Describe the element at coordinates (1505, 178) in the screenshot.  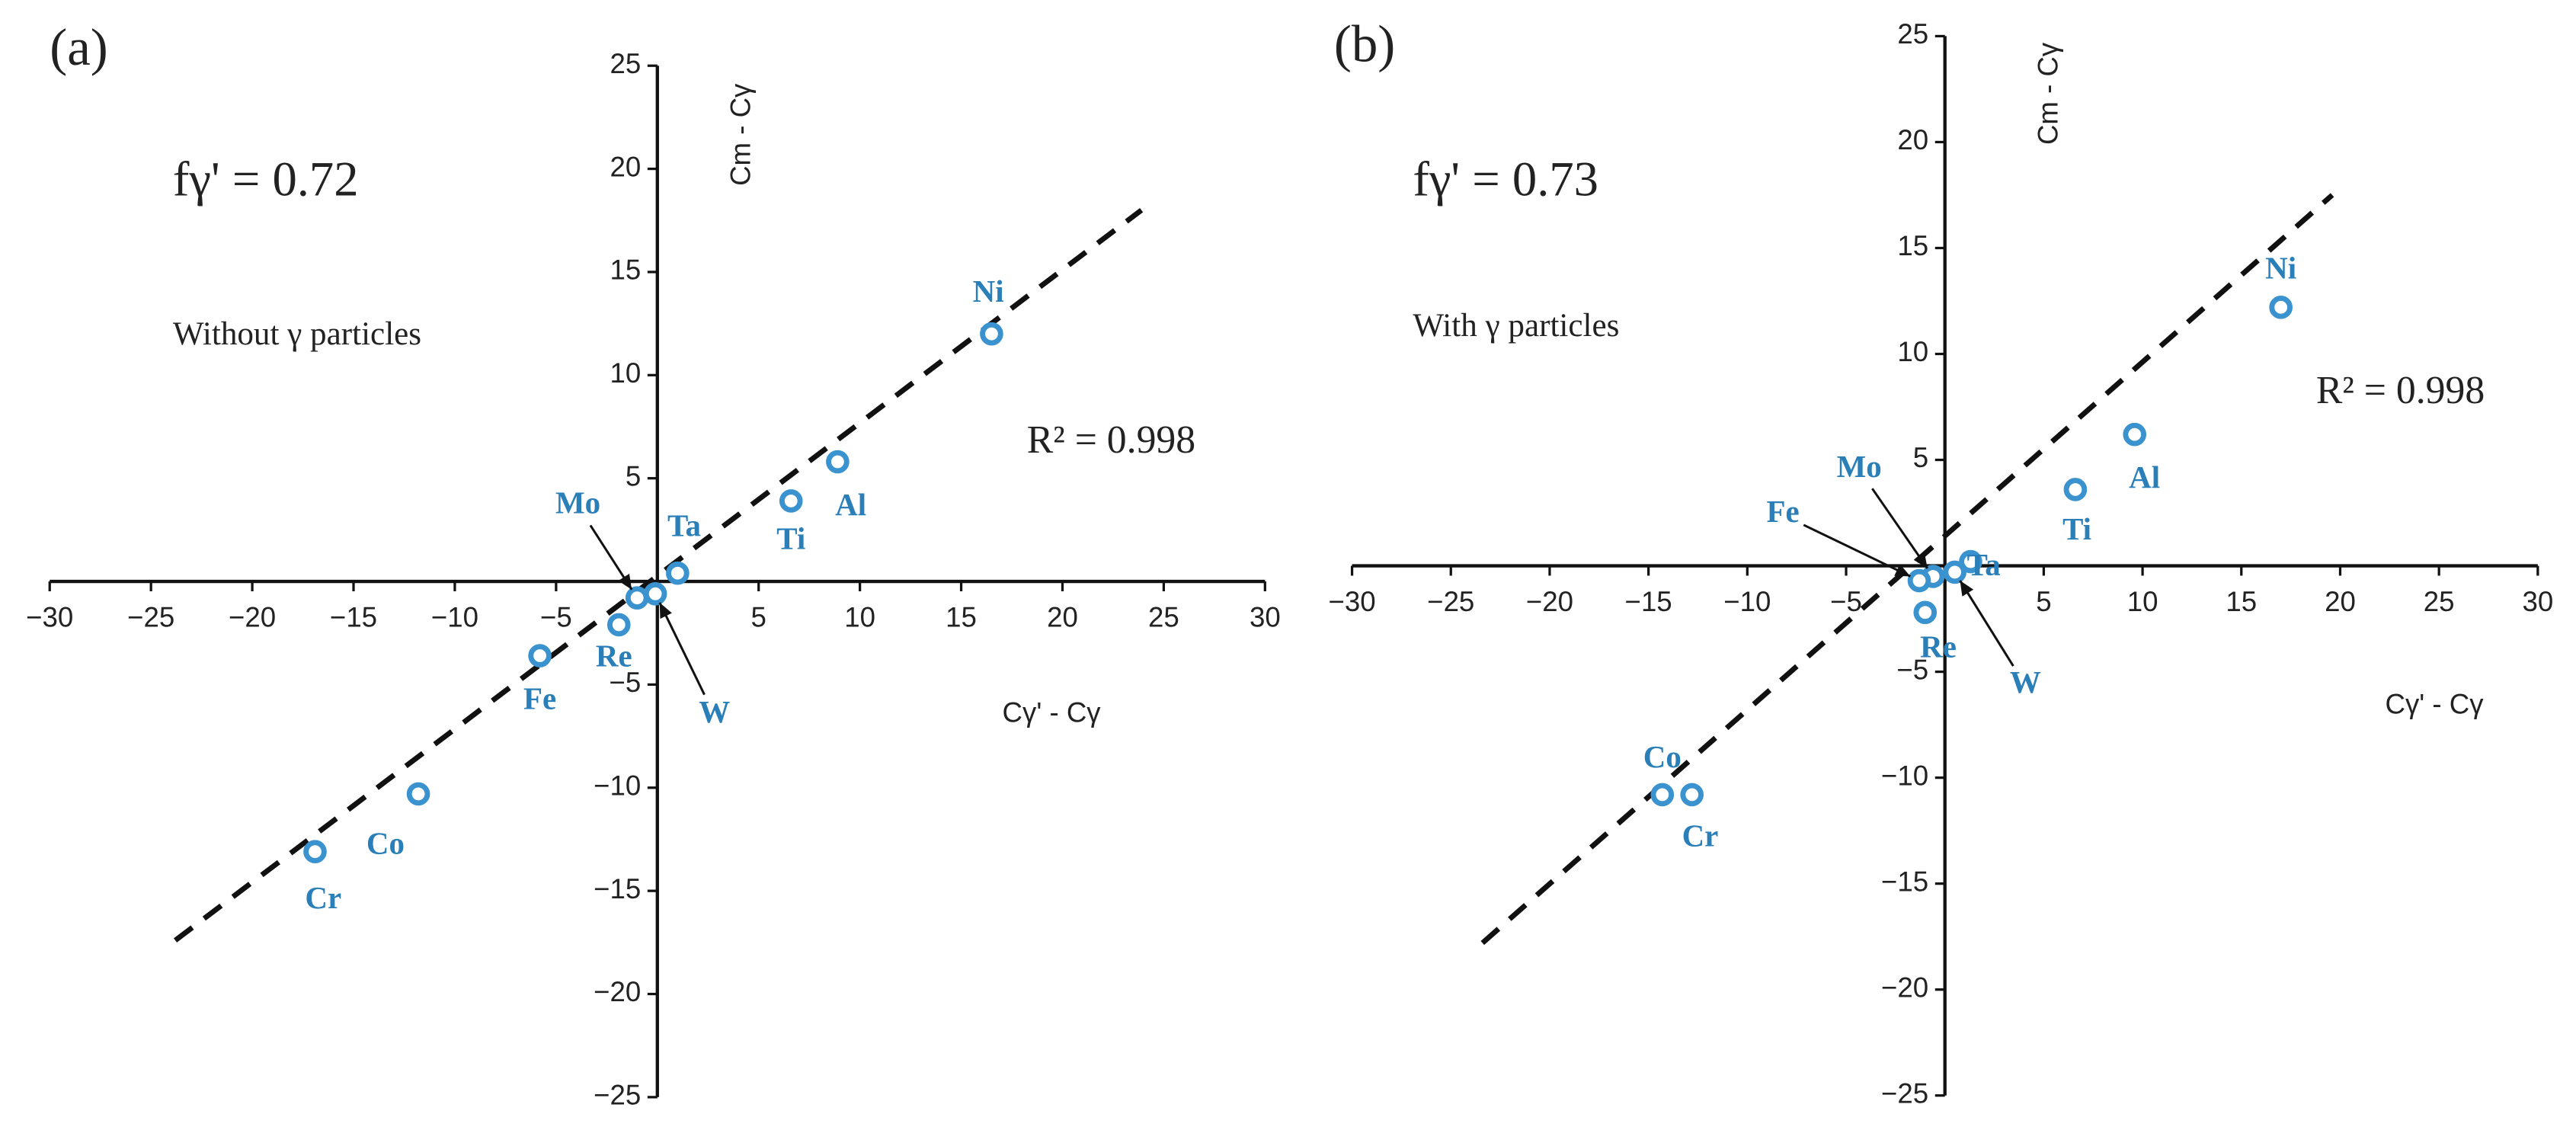
I see `annotation: fγ' = 0.73` at that location.